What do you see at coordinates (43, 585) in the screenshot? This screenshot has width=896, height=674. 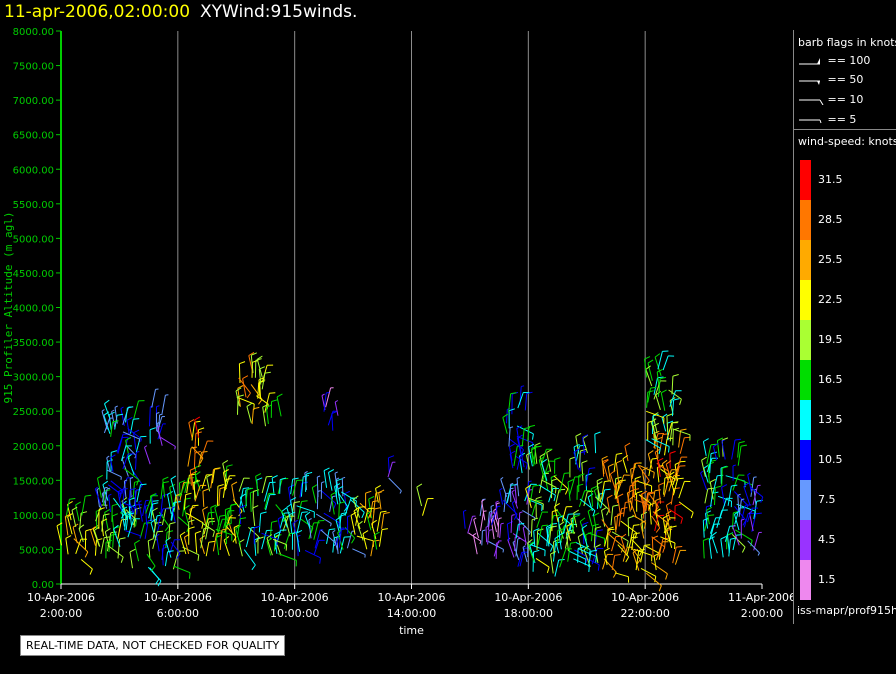 I see `y-tick-label: 0.00` at bounding box center [43, 585].